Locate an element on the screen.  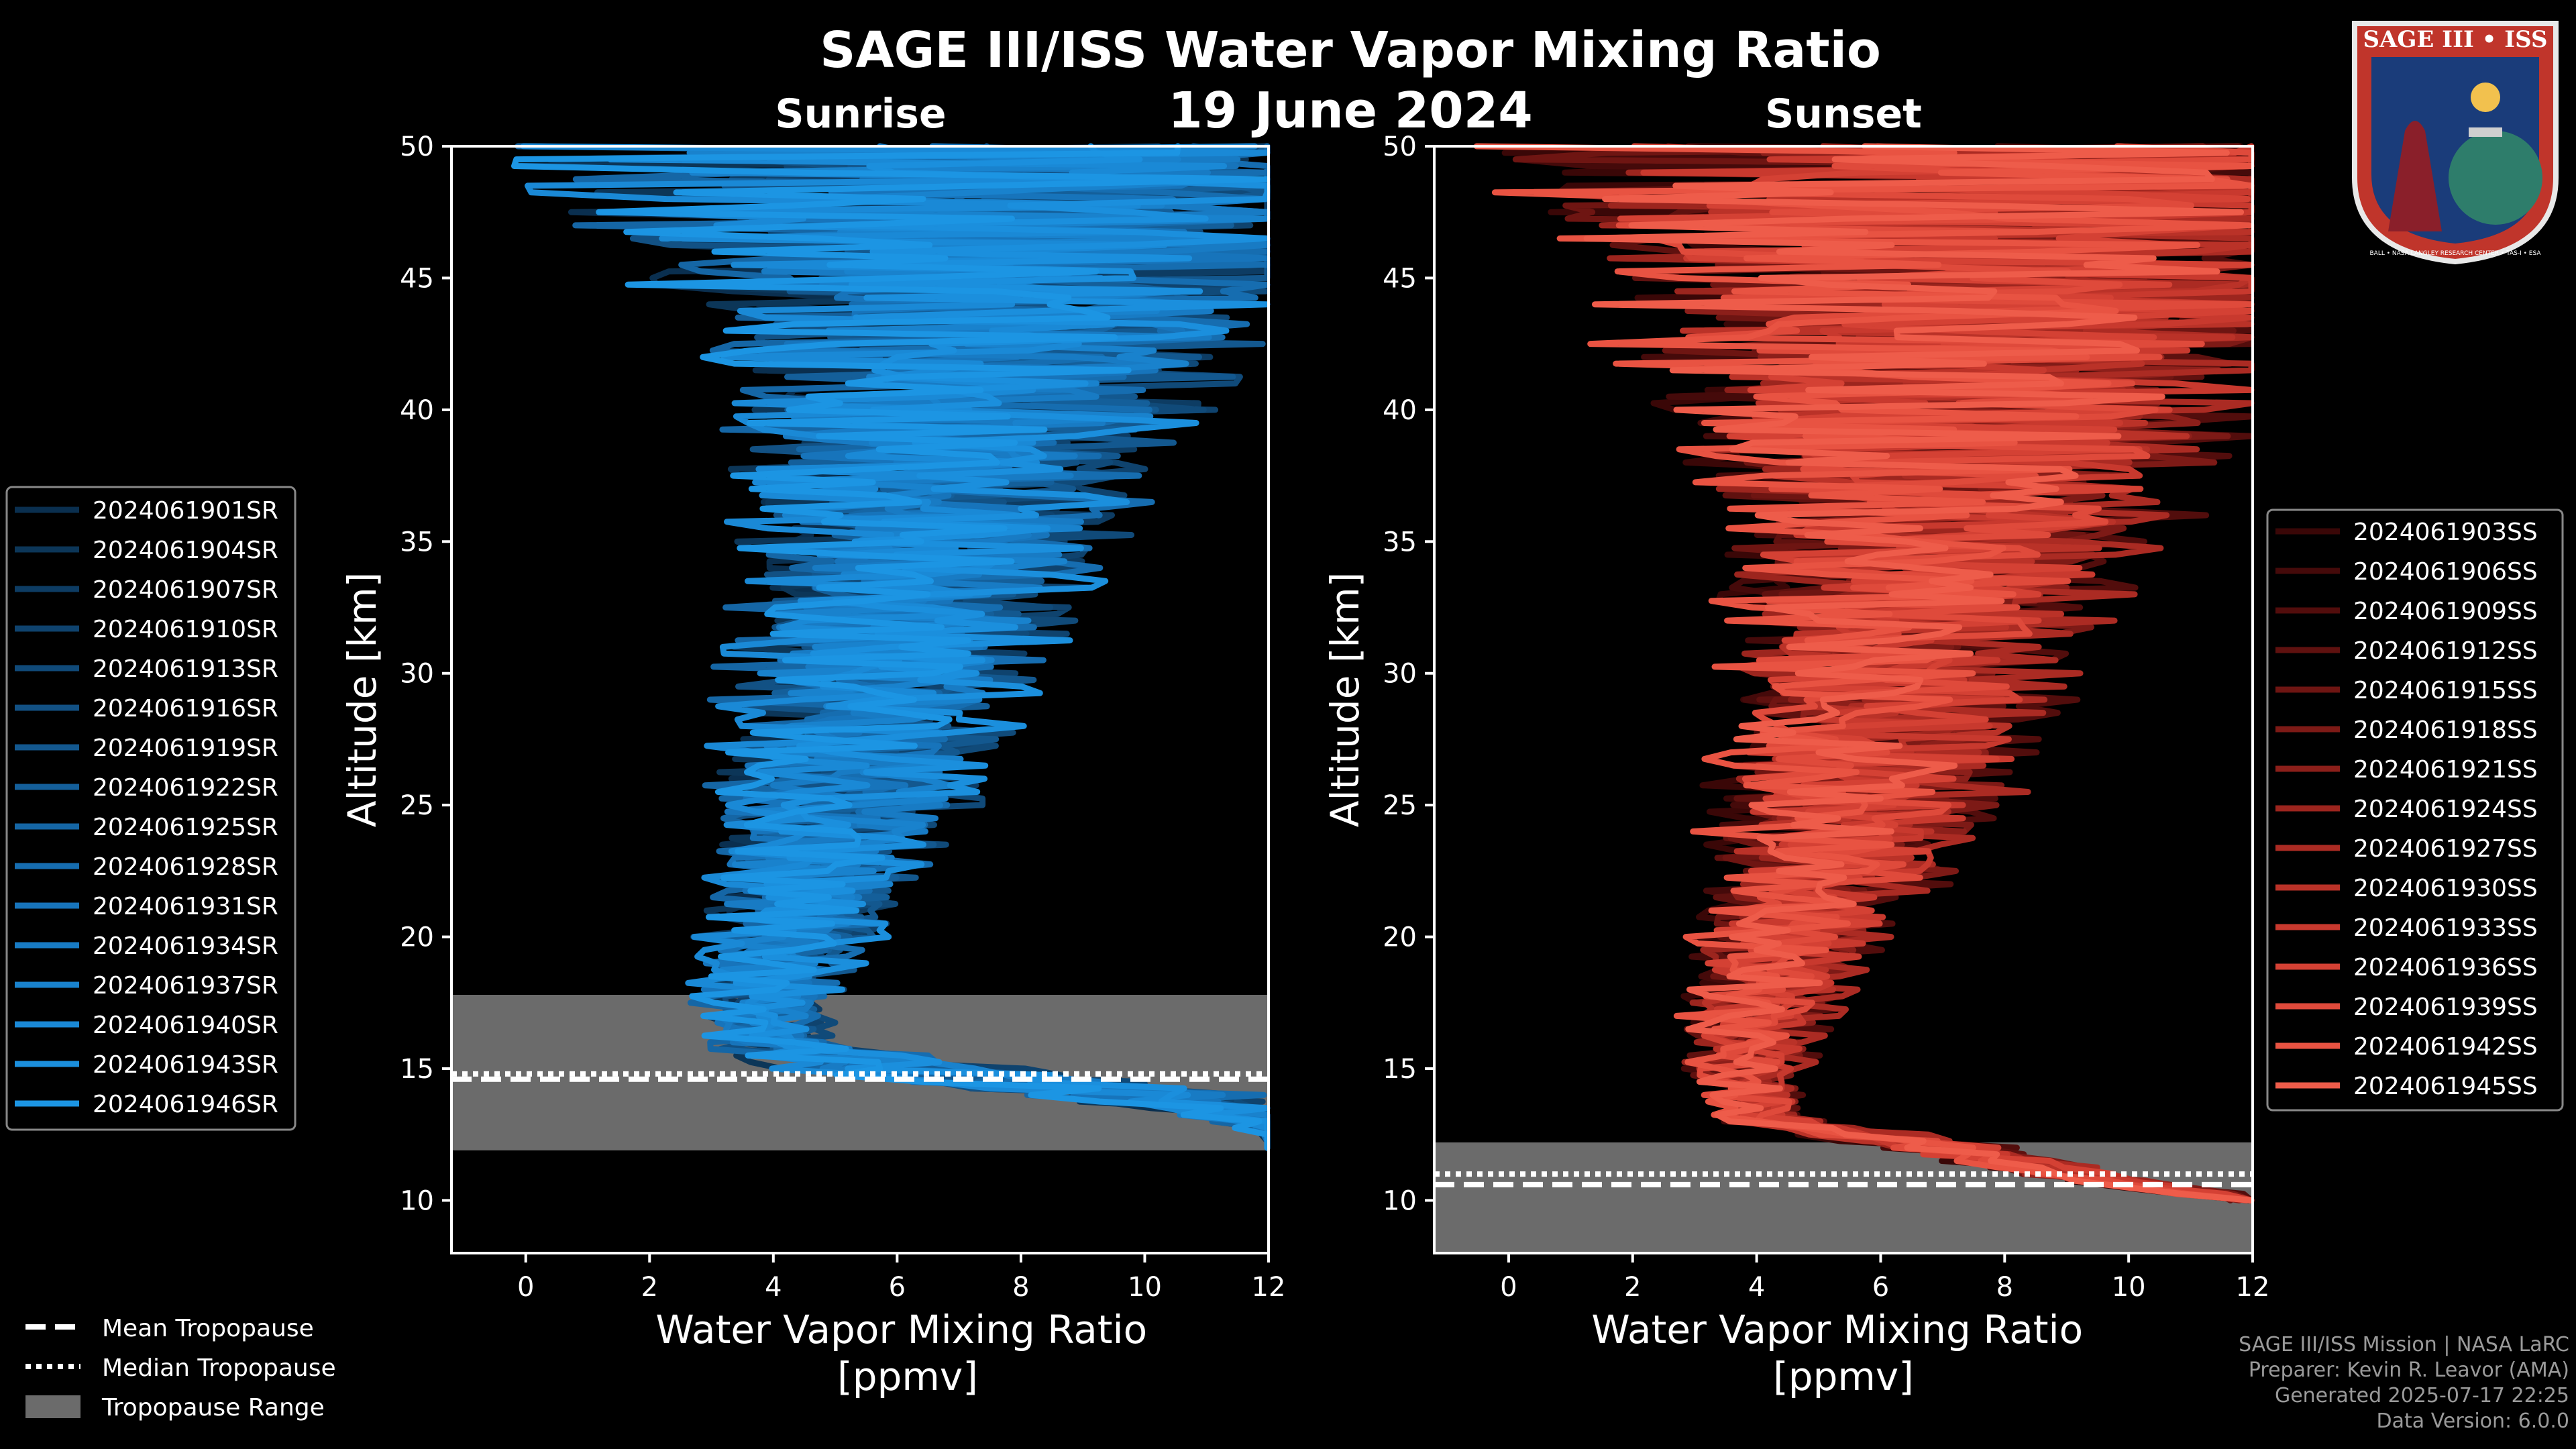
legend-label-2024061942SS: 2024061942SS is located at coordinates (2445, 1047).